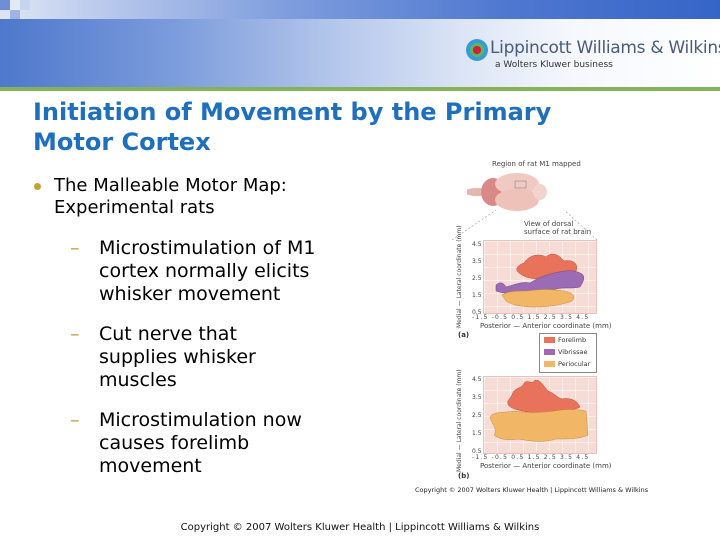  I want to click on legend-item-periocular: Periocular, so click(568, 364).